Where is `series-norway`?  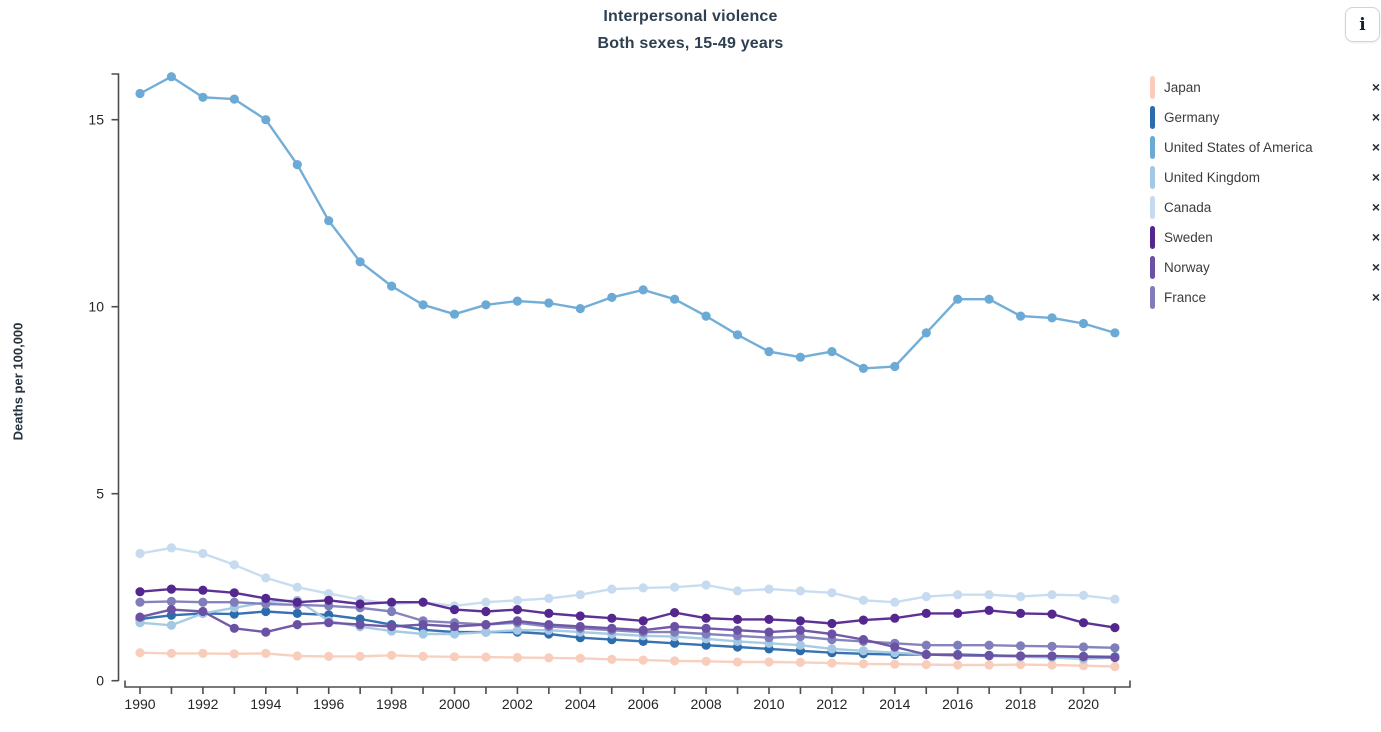
series-norway is located at coordinates (627, 634).